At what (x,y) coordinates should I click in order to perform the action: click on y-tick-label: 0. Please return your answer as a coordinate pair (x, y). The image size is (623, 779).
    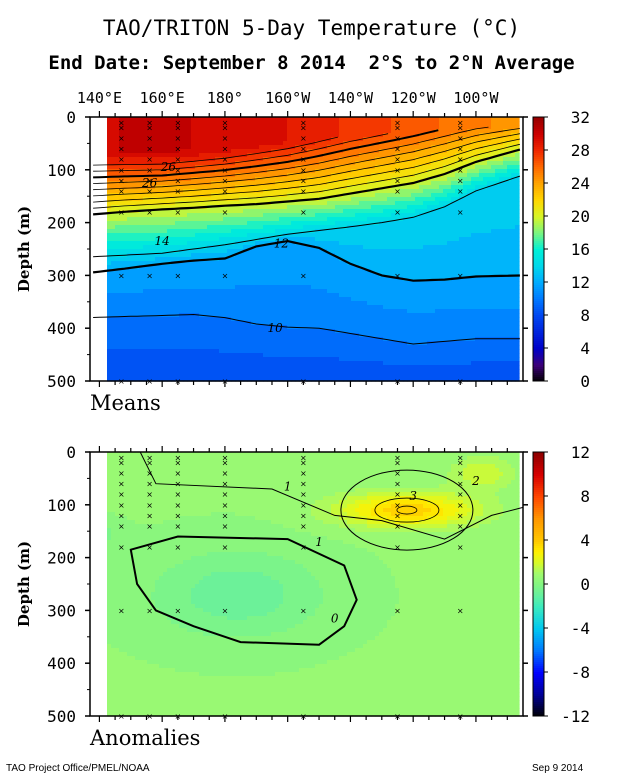
    Looking at the image, I should click on (71, 452).